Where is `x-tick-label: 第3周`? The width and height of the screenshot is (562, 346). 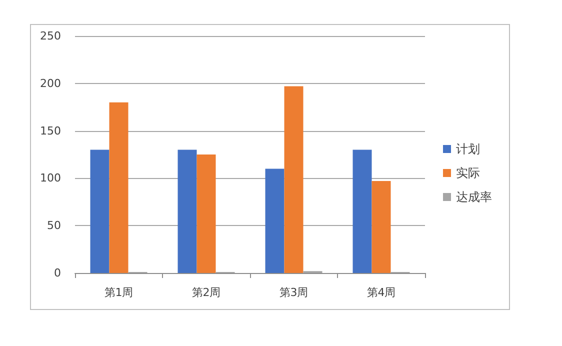 x-tick-label: 第3周 is located at coordinates (293, 292).